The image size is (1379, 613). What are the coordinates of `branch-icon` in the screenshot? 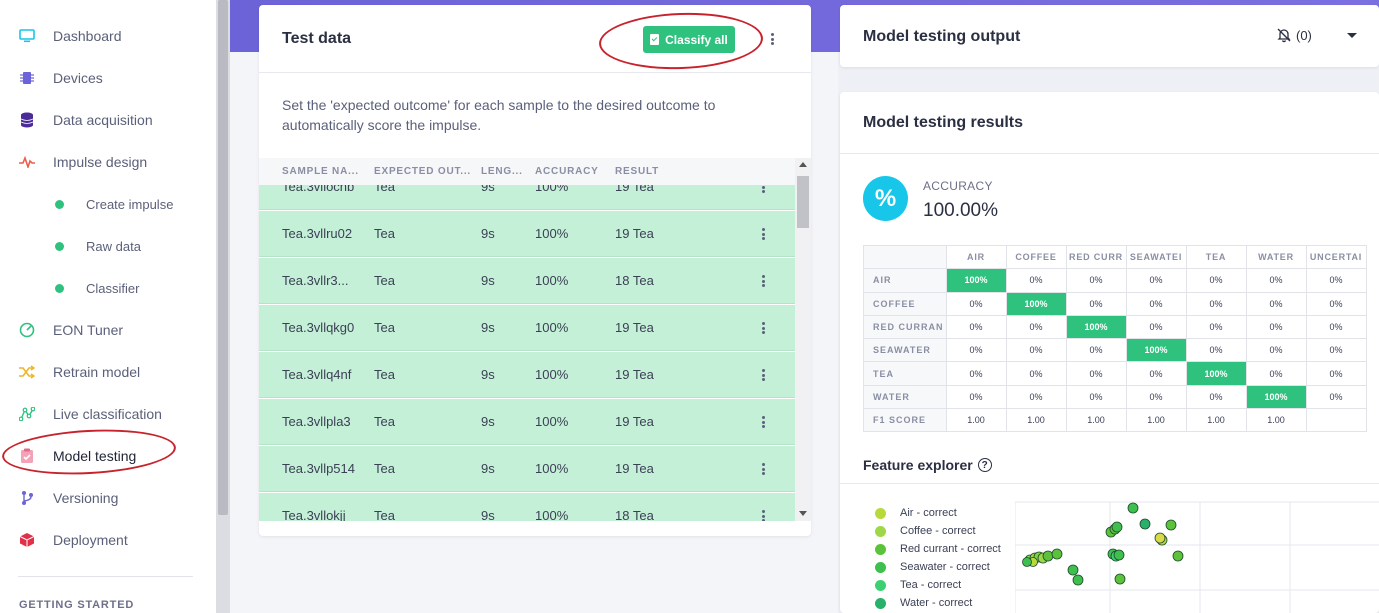 It's located at (27, 498).